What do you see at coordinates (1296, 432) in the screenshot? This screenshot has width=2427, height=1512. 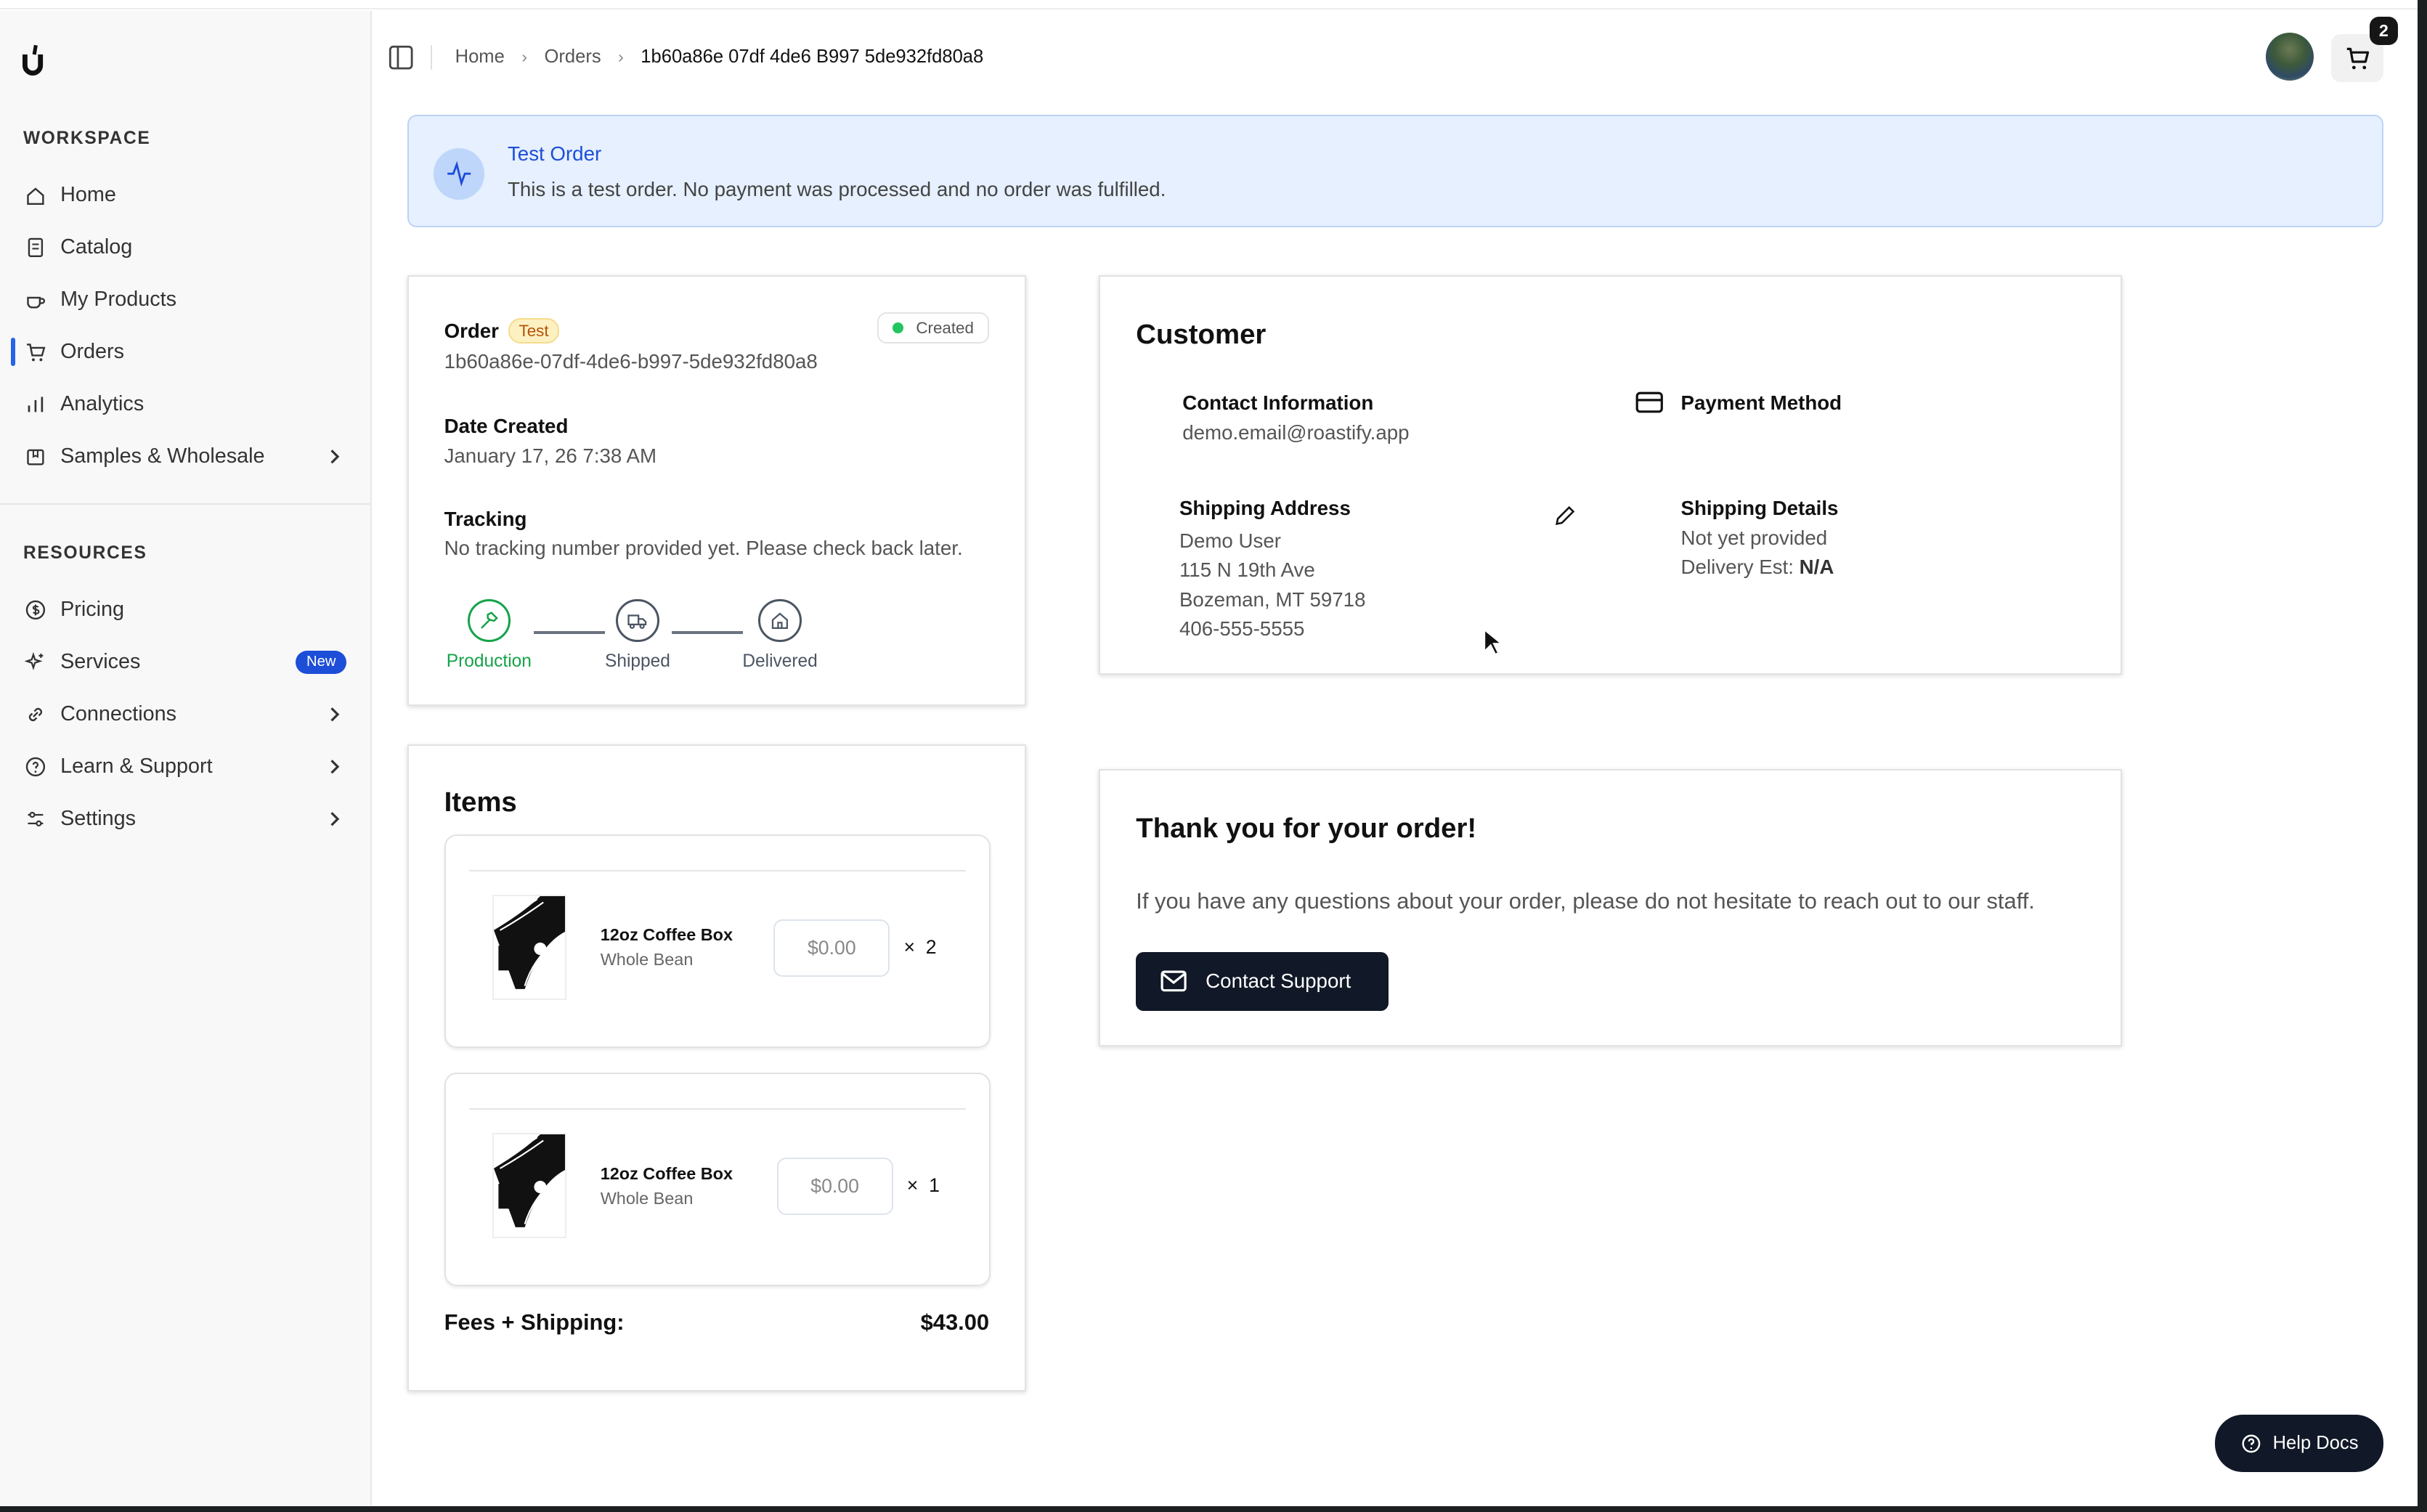 I see `contact-email: demo.email@roastify.app` at bounding box center [1296, 432].